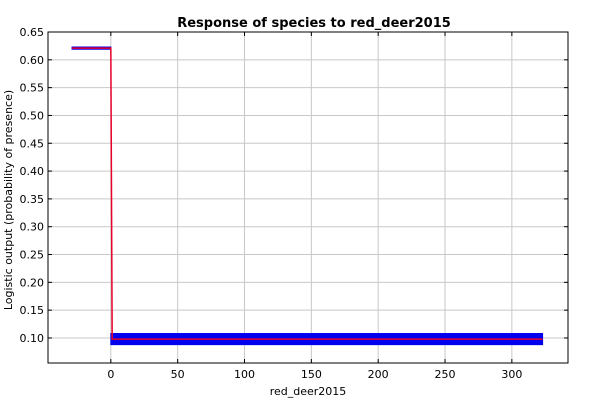  I want to click on y-tick-label: 0.25, so click(32, 255).